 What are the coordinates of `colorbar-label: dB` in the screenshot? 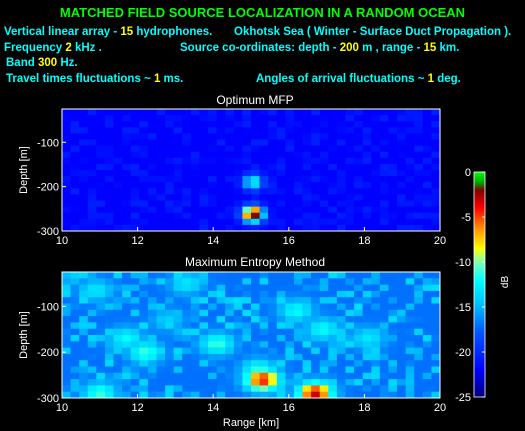 It's located at (505, 282).